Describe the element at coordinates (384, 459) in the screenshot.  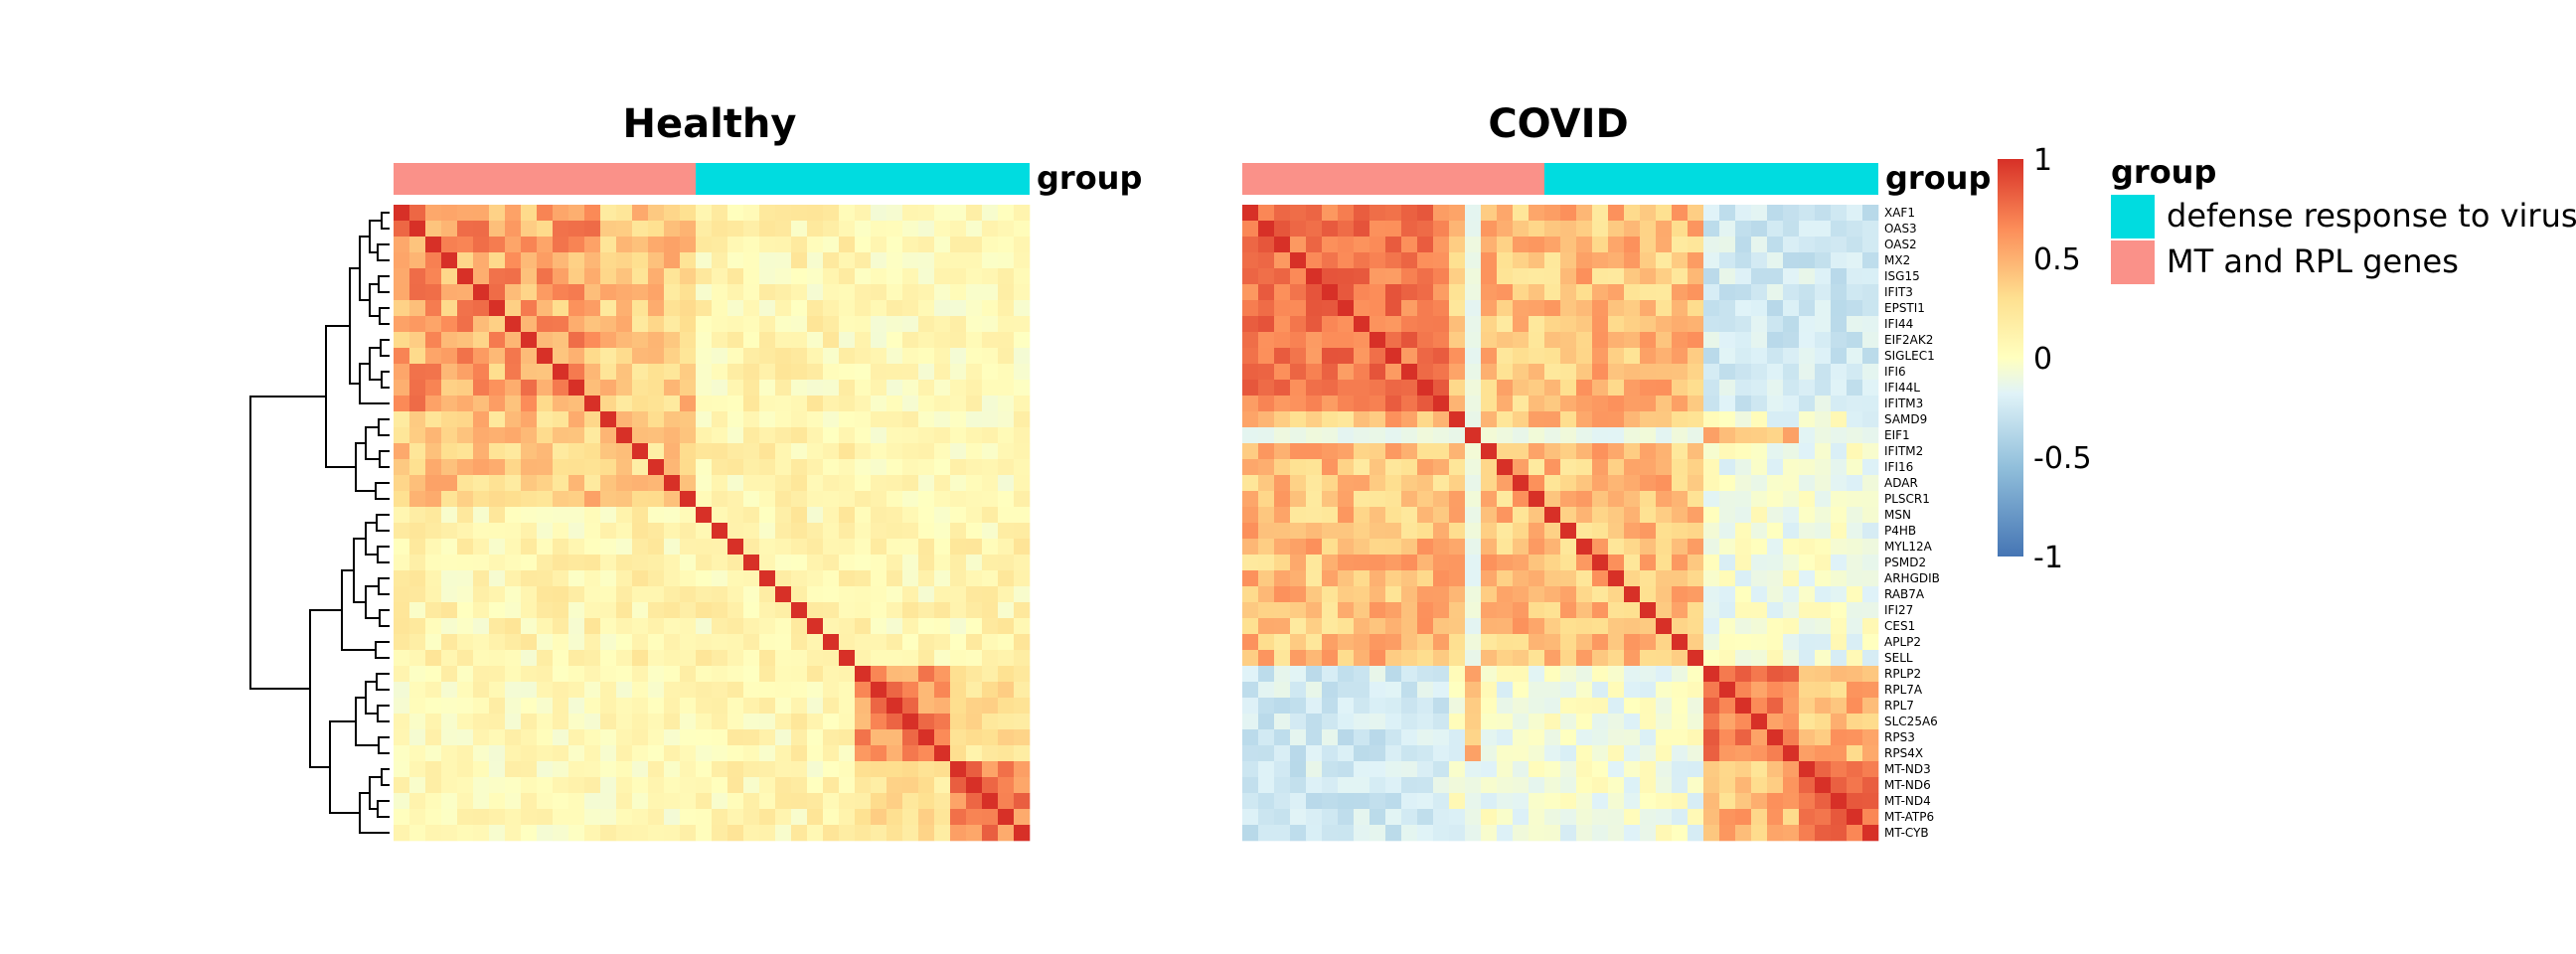
I see `dendrogram-branch` at that location.